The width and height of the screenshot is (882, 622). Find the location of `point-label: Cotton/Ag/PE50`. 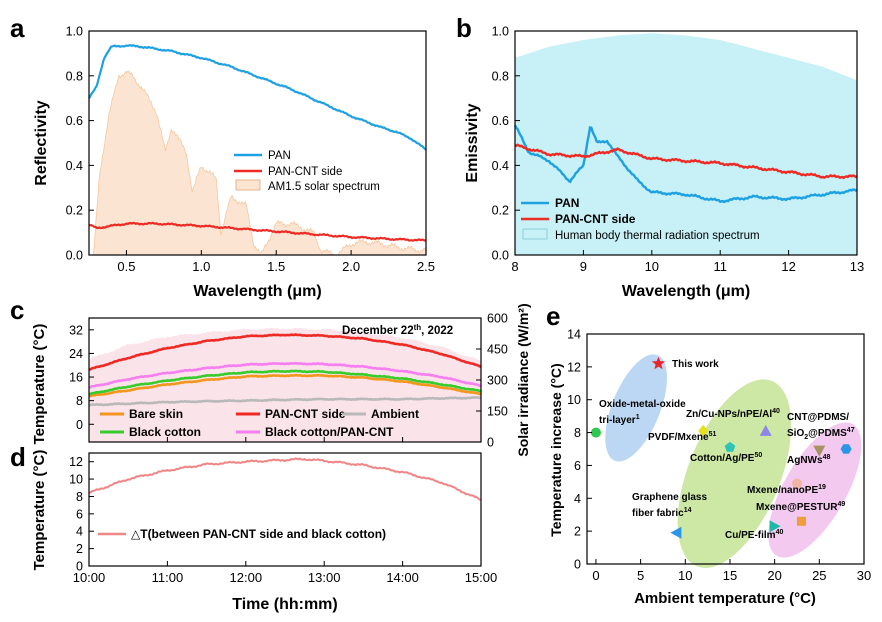

point-label: Cotton/Ag/PE50 is located at coordinates (726, 458).